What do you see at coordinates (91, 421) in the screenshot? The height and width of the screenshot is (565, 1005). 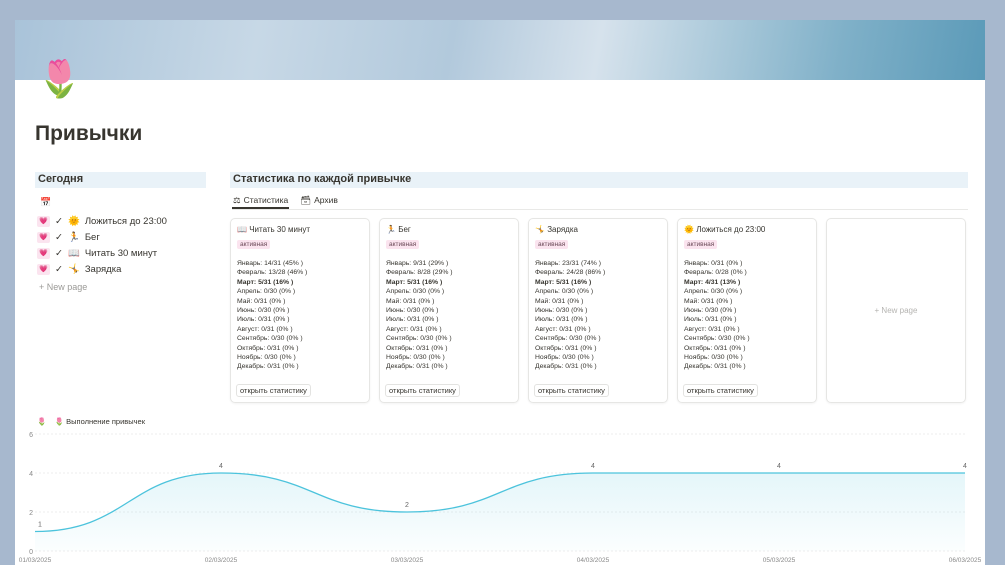 I see `chart-title: 🌷 🌷 Выполнение привычек` at bounding box center [91, 421].